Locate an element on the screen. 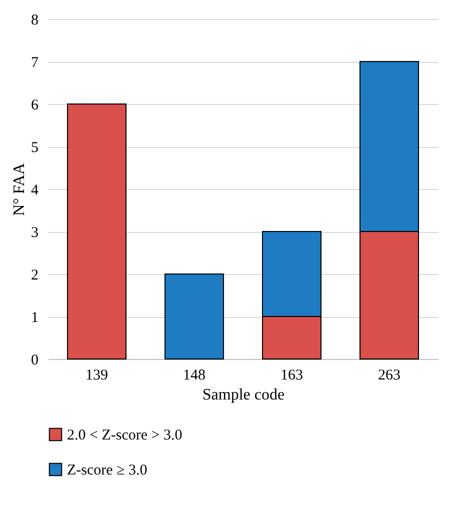 This screenshot has height=508, width=460. legend-label: 2.0 < Z-score > 3.0 is located at coordinates (124, 436).